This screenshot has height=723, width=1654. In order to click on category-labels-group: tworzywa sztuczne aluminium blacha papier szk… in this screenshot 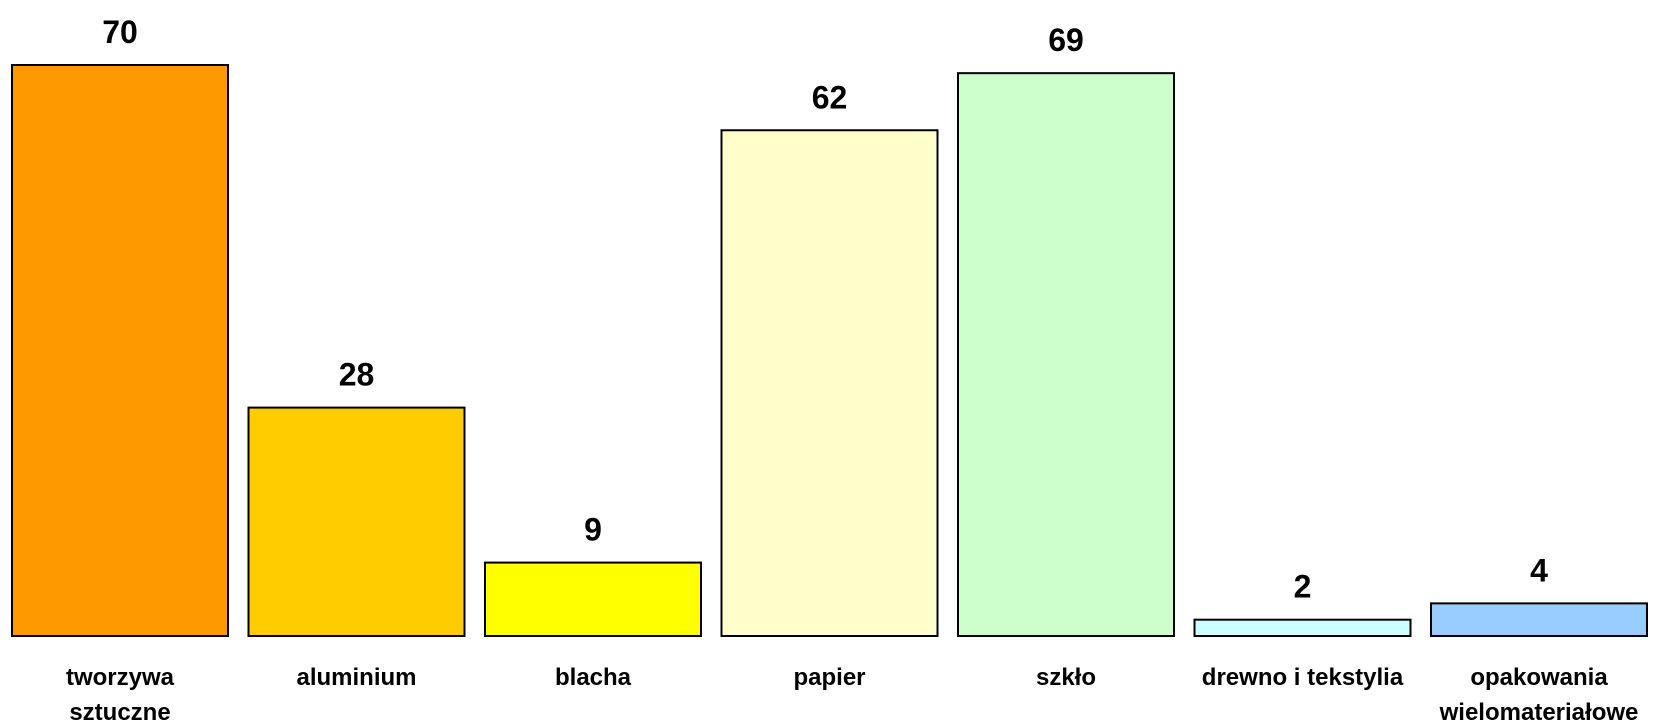, I will do `click(852, 693)`.